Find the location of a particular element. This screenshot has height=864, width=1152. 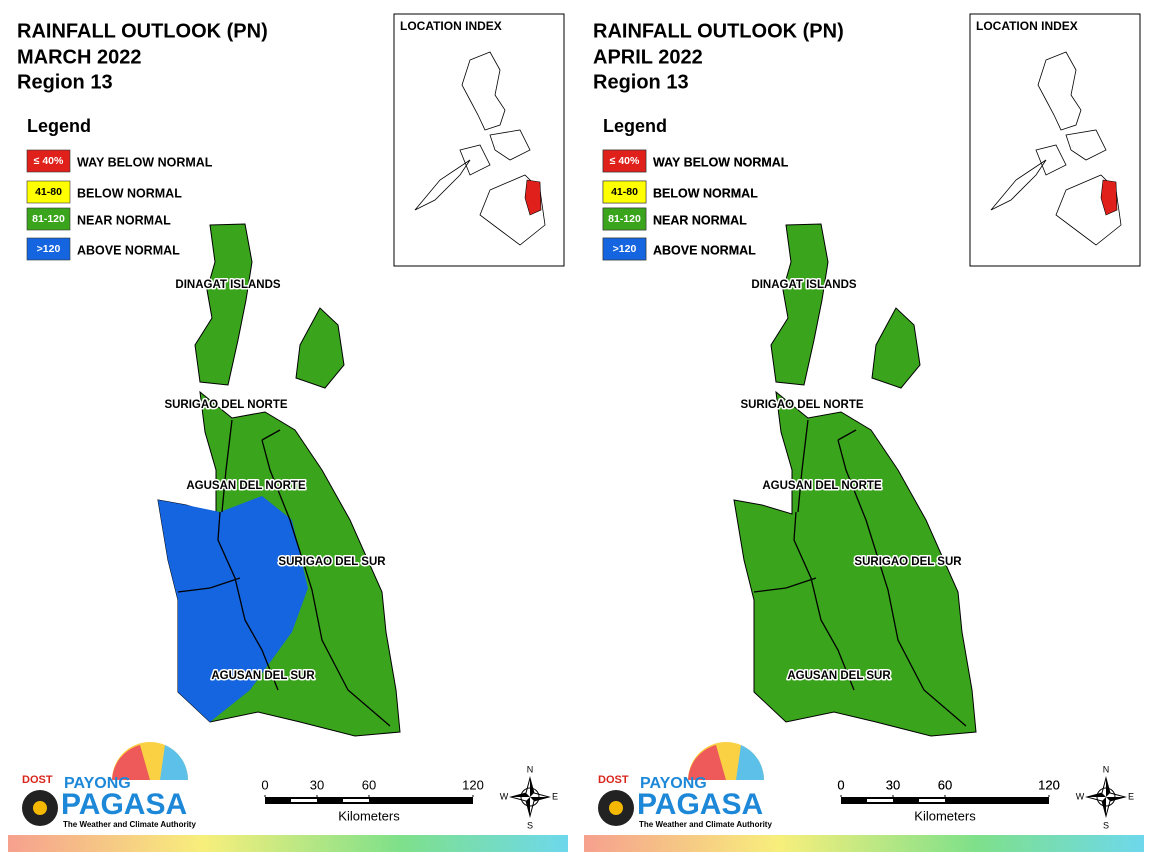

compass-ring is located at coordinates (530, 797).